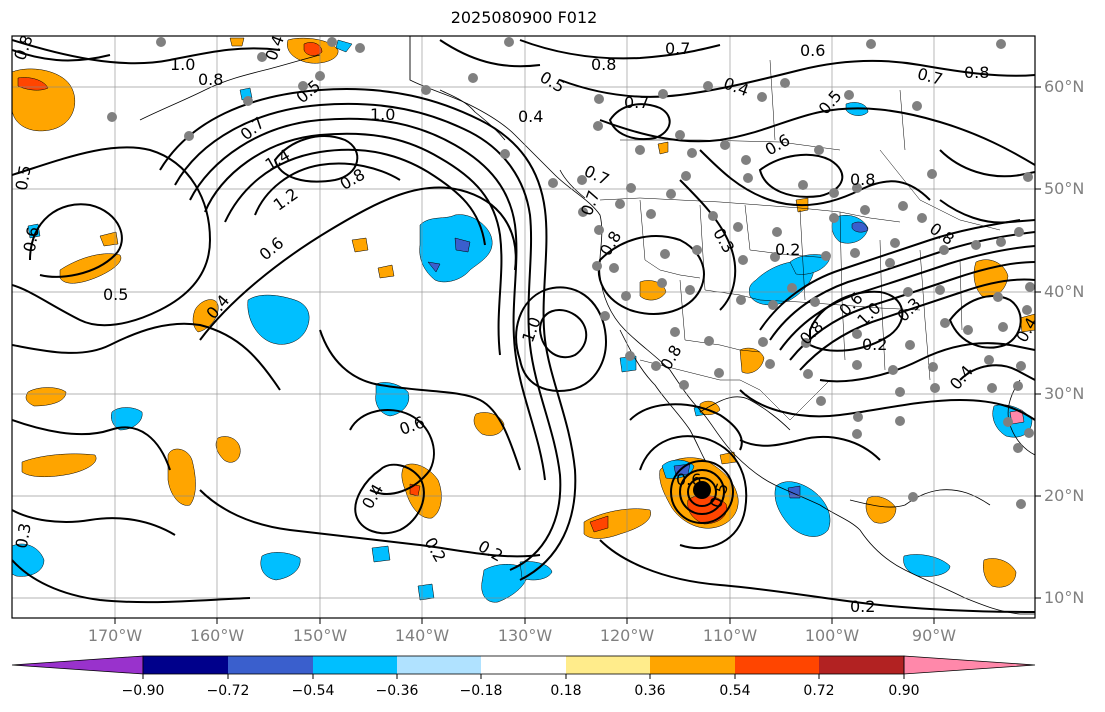 The width and height of the screenshot is (1105, 712). I want to click on lat-label: 40°N, so click(1064, 291).